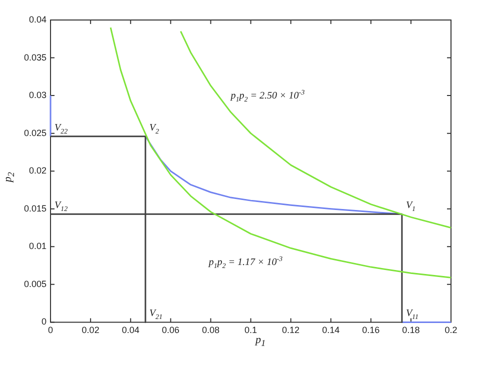 The image size is (491, 369). I want to click on y-tick-label: 0, so click(44, 321).